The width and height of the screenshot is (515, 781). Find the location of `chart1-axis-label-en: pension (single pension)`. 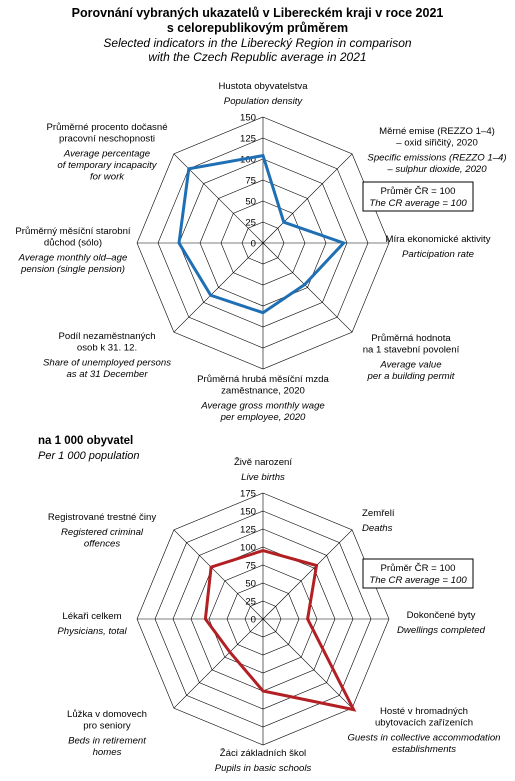

chart1-axis-label-en: pension (single pension) is located at coordinates (72, 269).